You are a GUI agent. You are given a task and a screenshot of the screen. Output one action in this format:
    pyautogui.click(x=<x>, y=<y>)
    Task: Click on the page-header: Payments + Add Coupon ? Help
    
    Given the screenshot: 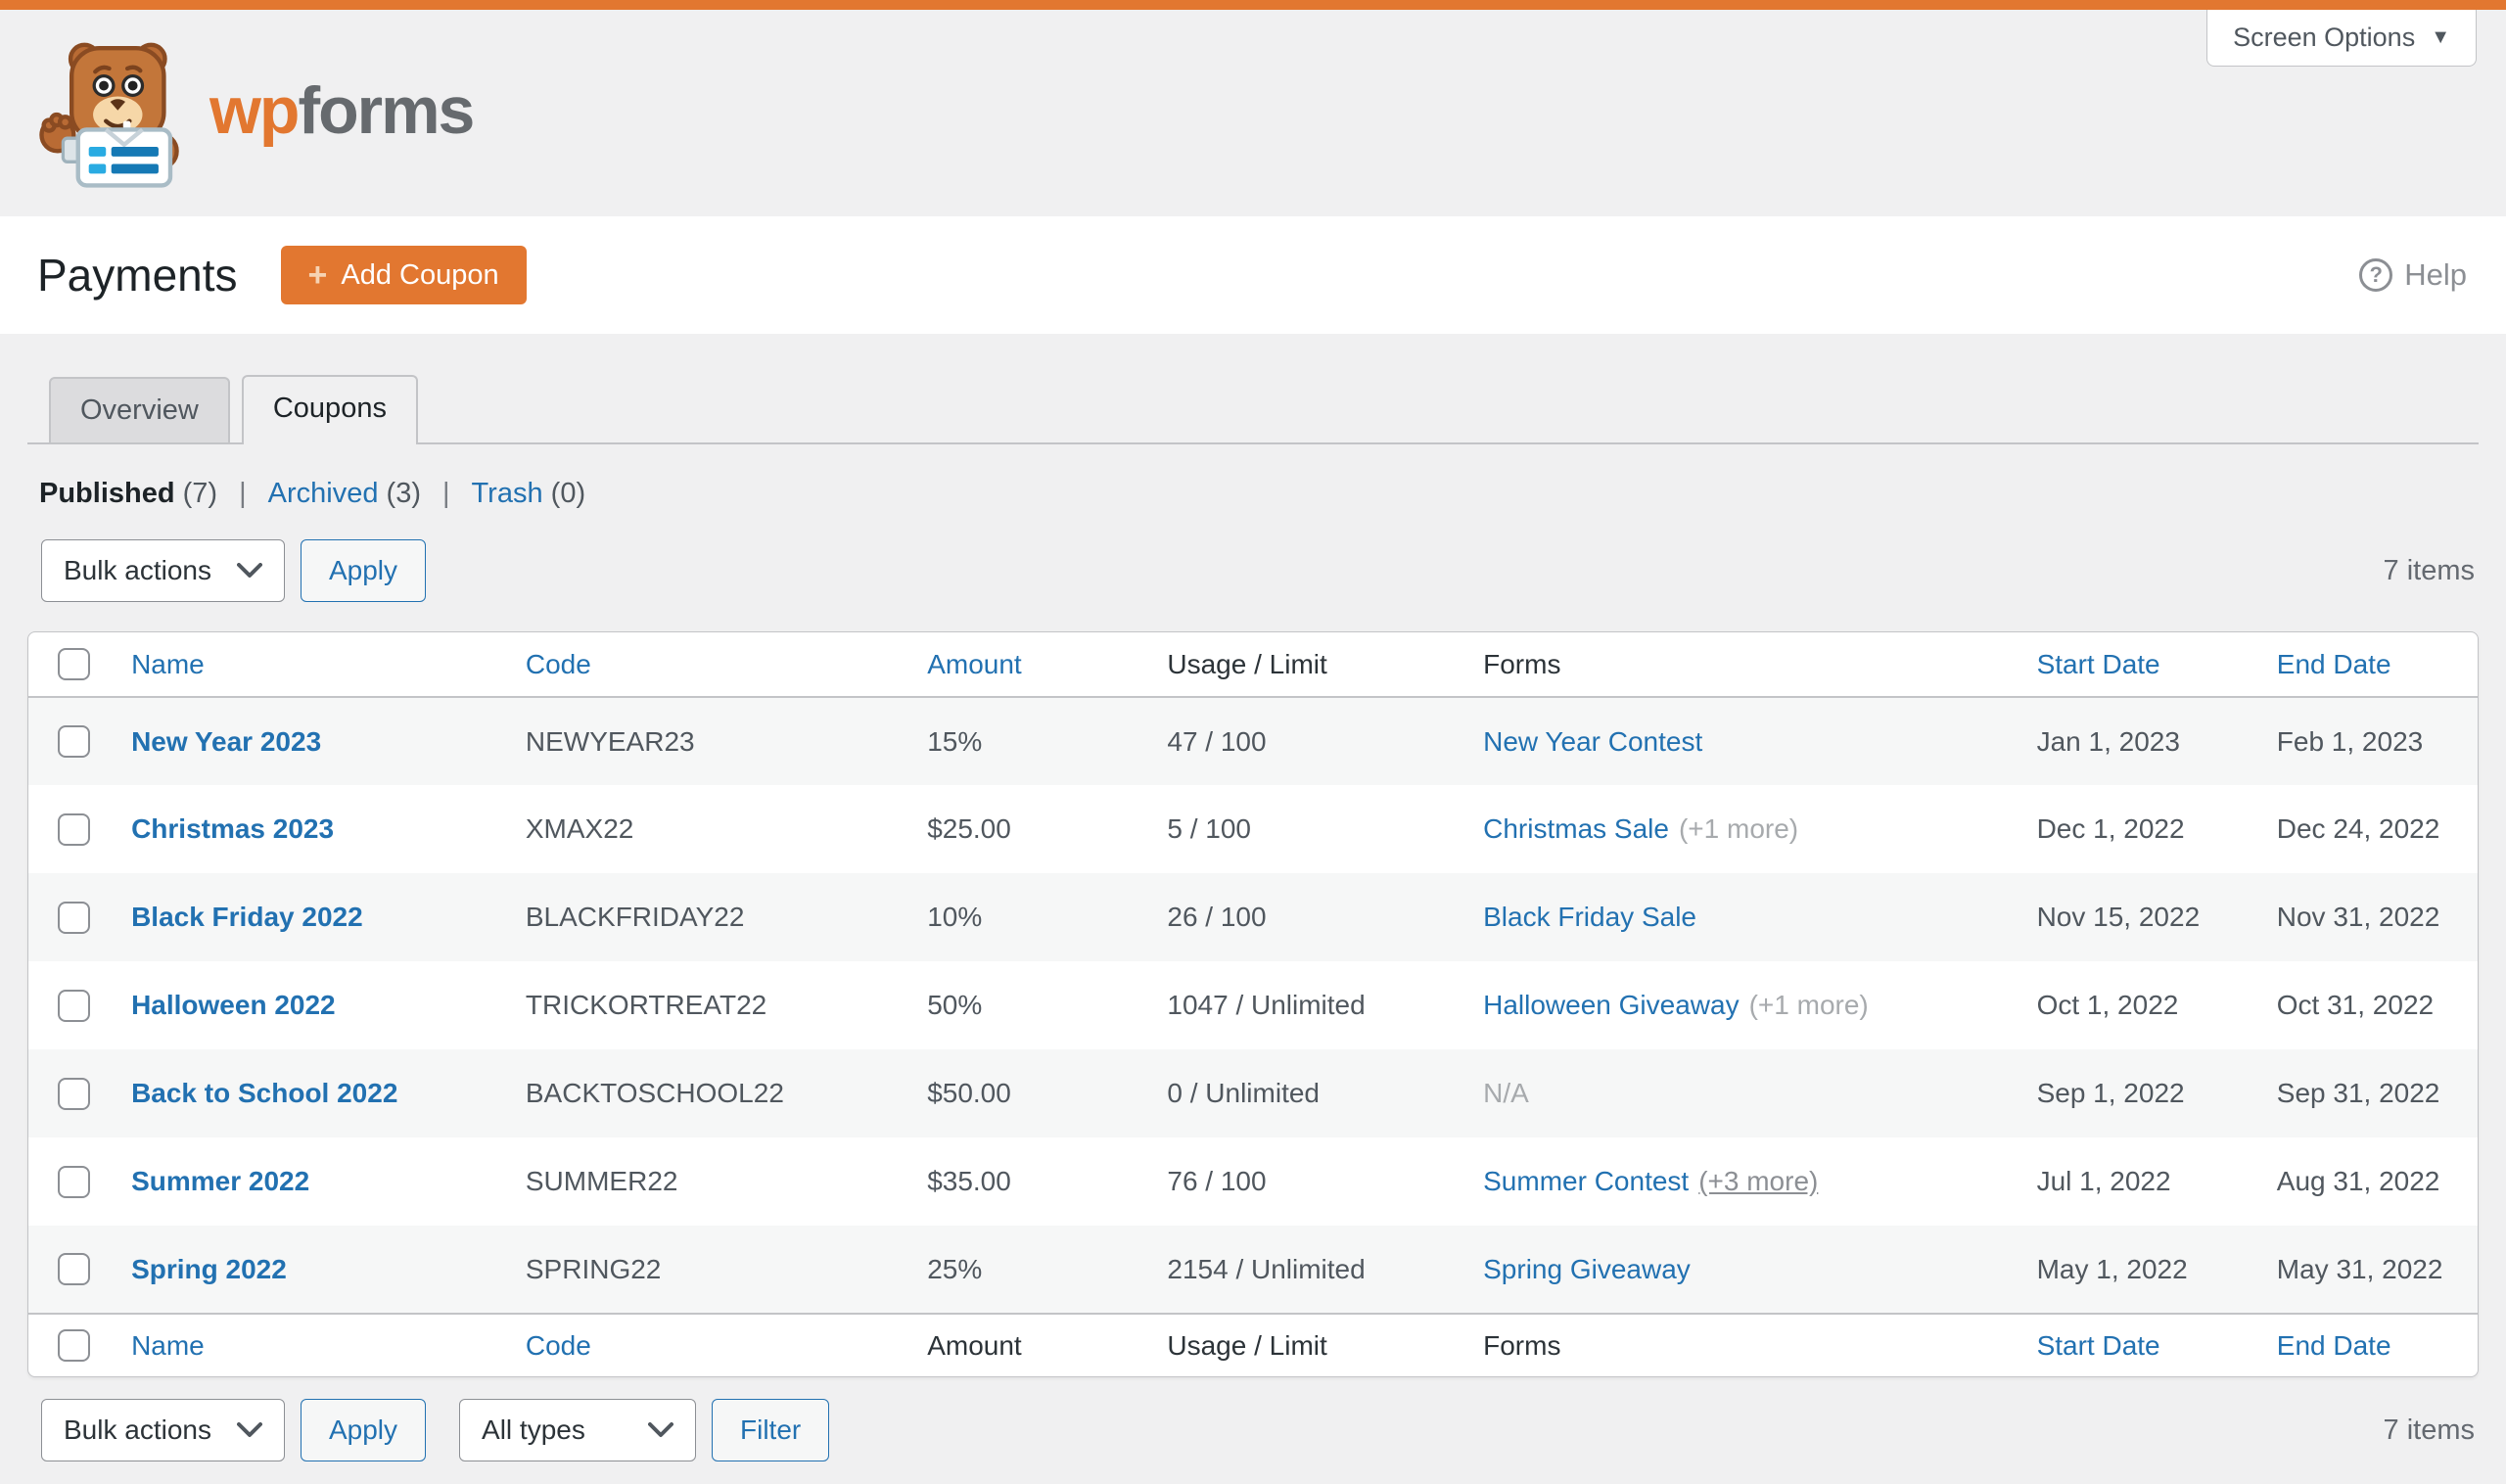 What is the action you would take?
    pyautogui.click(x=1253, y=275)
    